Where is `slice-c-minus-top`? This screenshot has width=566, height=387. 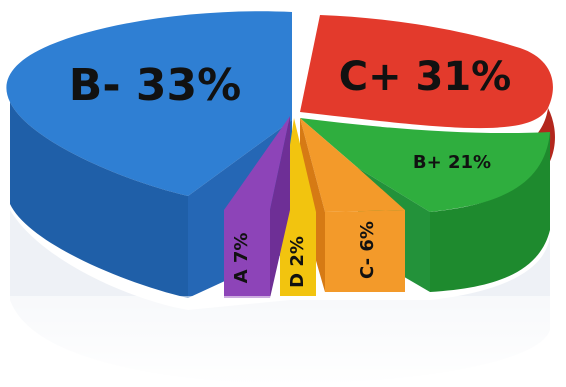 slice-c-minus-top is located at coordinates (352, 165).